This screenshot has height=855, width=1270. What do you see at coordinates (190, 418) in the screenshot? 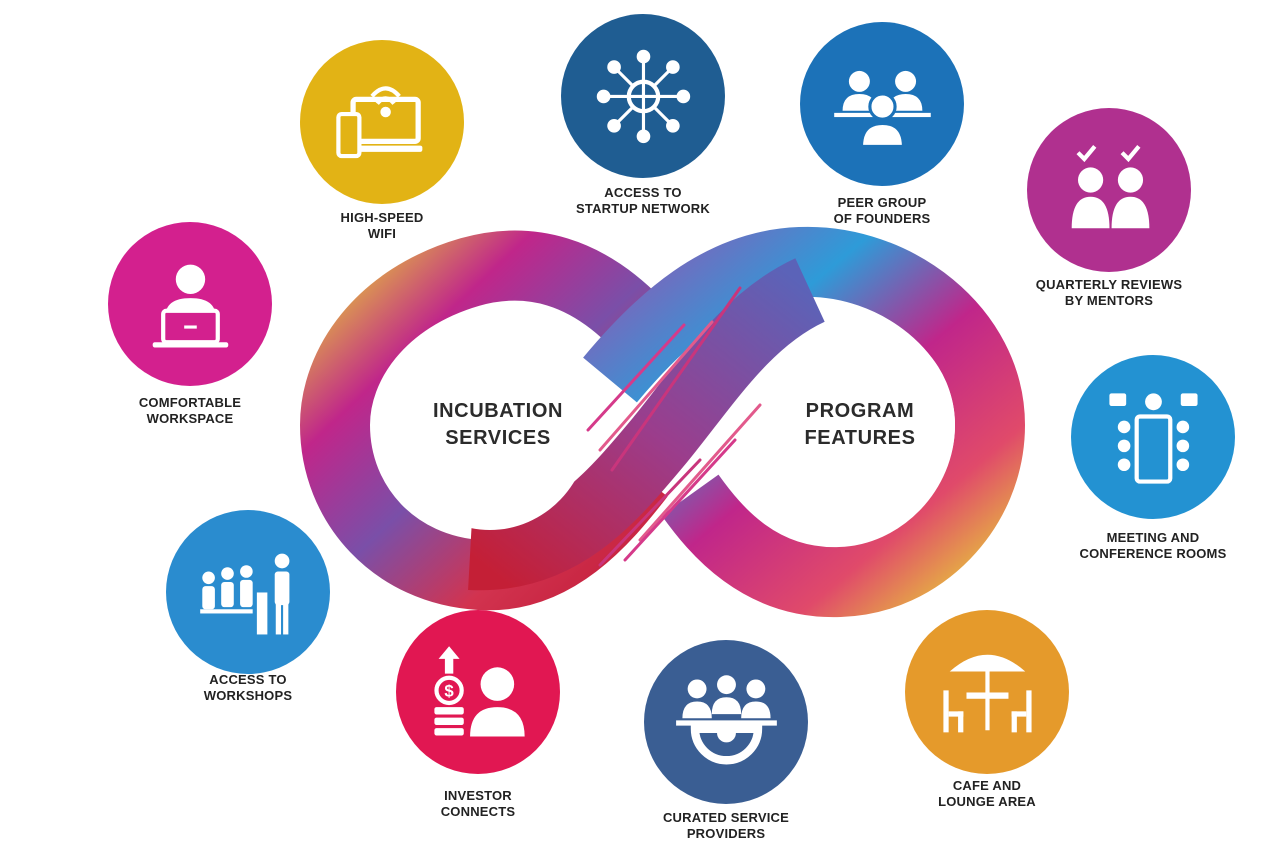
I see `workspace-label-line-2: WORKSPACE` at bounding box center [190, 418].